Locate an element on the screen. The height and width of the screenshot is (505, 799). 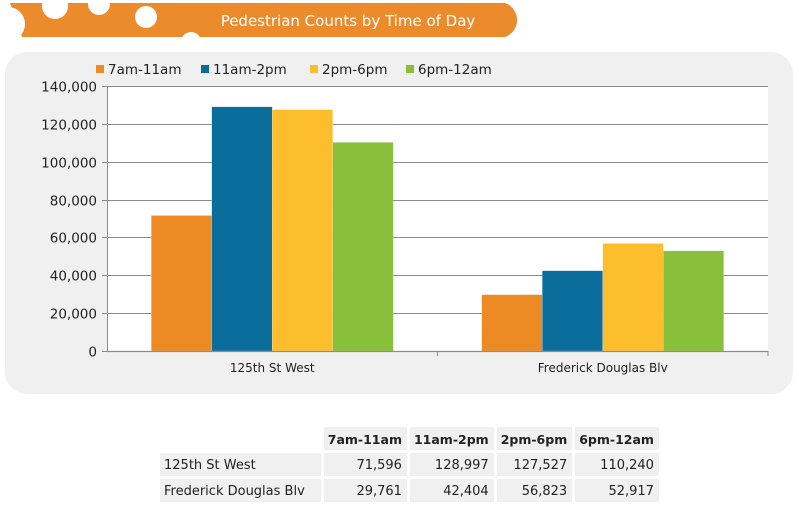
legend-item: 7am-11am is located at coordinates (139, 70).